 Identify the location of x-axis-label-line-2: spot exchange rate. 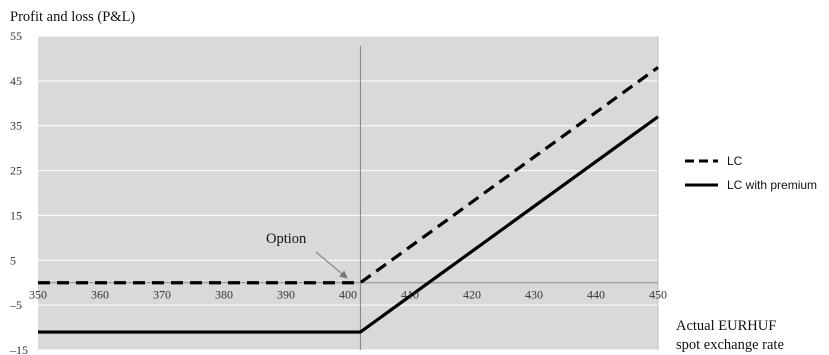
(730, 345).